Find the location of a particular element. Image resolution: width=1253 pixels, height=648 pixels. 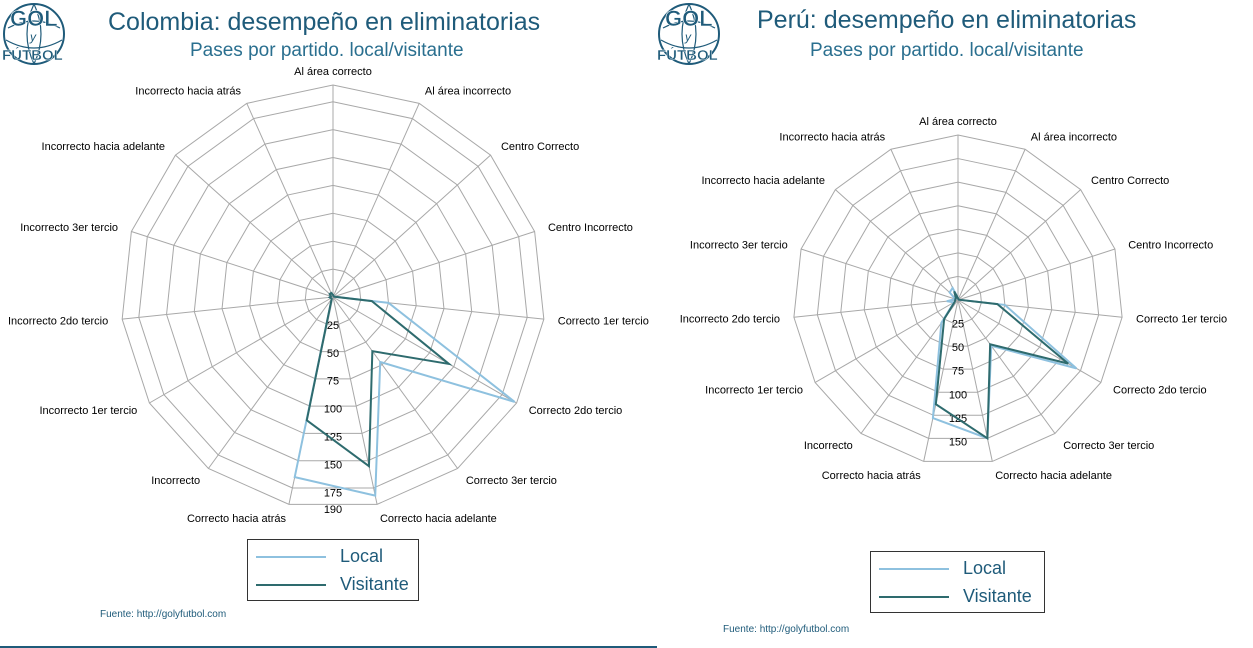

tick-label: 125 is located at coordinates (333, 437).